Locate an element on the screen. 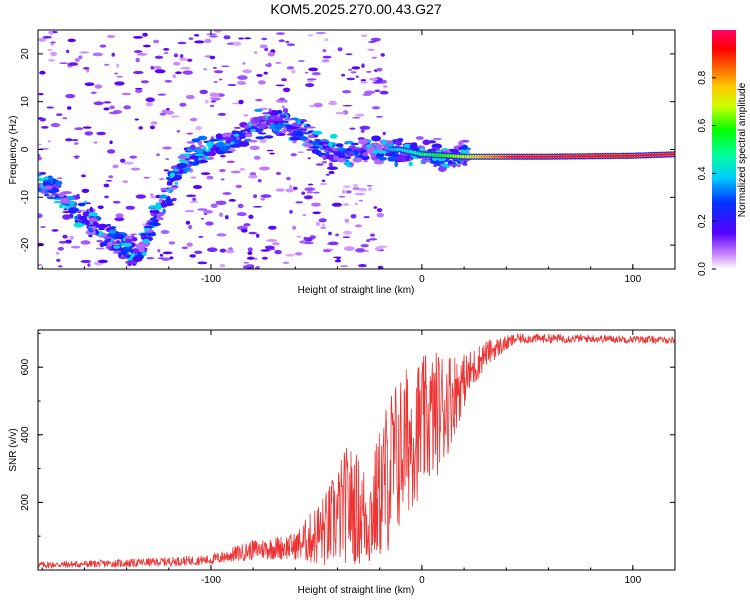 Image resolution: width=750 pixels, height=605 pixels. colorbar-tick-label: 0.2 is located at coordinates (702, 221).